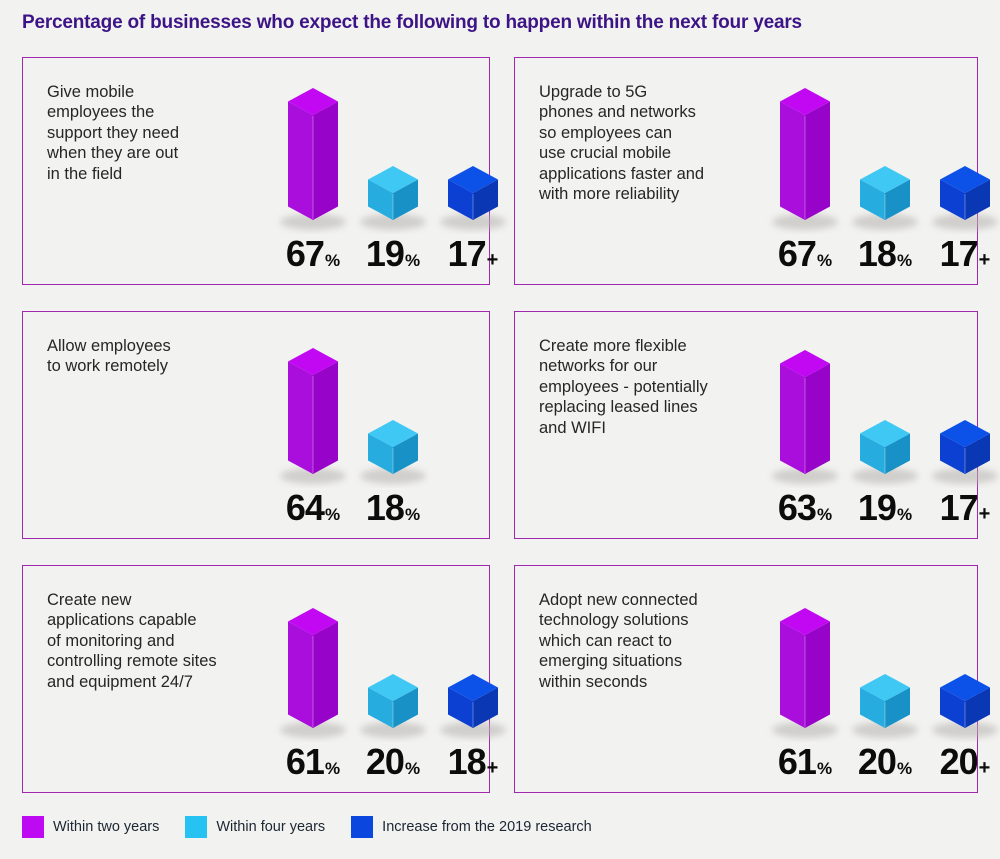  What do you see at coordinates (605, 640) in the screenshot?
I see `description-line: which can react to` at bounding box center [605, 640].